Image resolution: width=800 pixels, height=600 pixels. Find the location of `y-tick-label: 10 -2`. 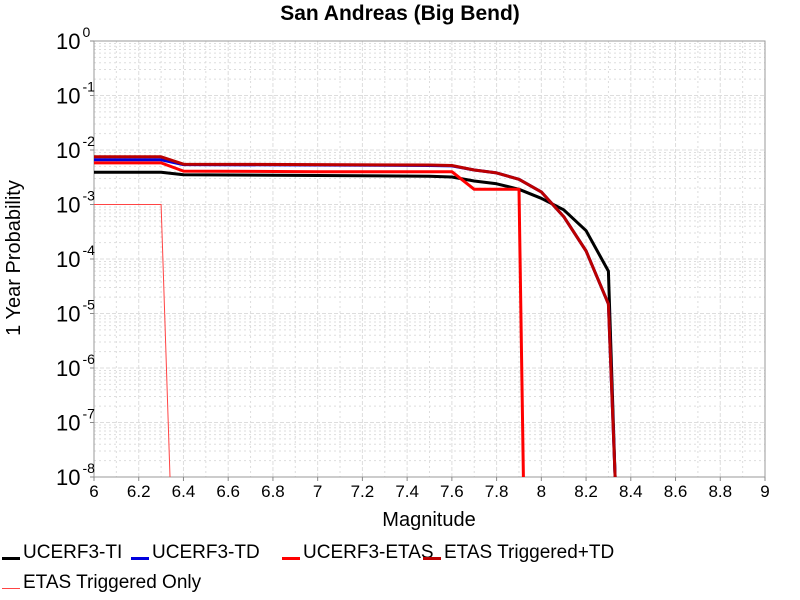

y-tick-label: 10 -2 is located at coordinates (75, 148).